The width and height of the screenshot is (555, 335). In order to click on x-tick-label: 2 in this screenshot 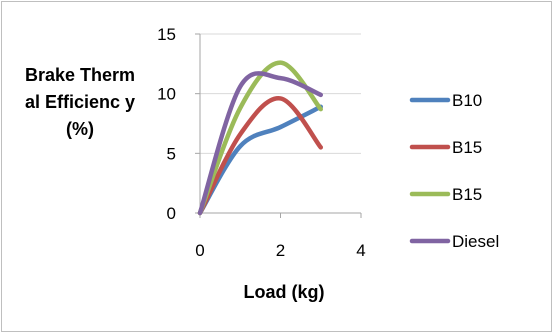, I will do `click(280, 250)`.